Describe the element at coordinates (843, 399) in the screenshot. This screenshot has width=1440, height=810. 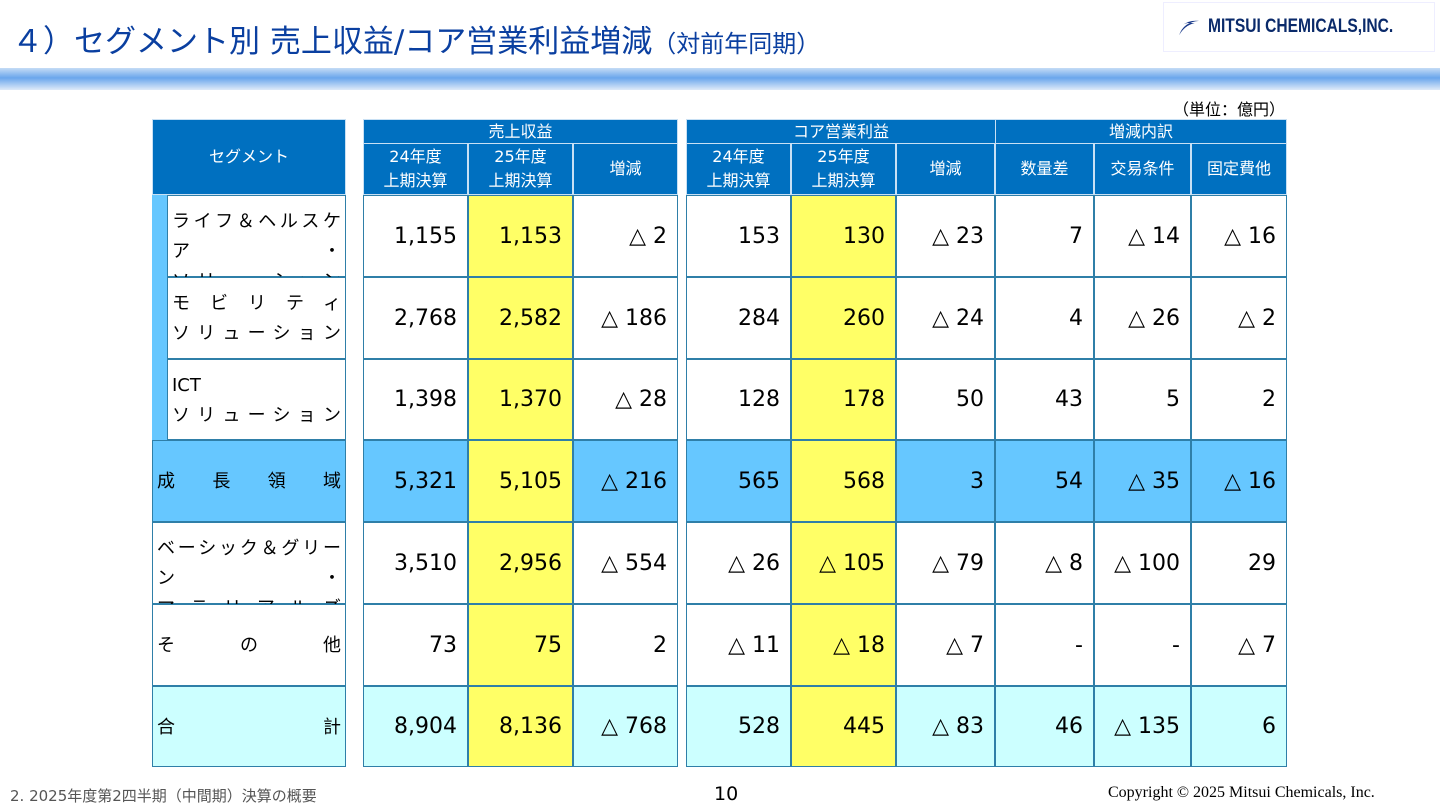
I see `value-cell: 178` at that location.